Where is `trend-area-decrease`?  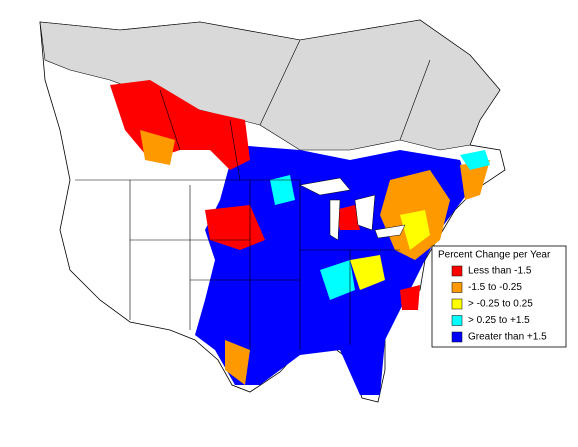
trend-area-decrease is located at coordinates (312, 257).